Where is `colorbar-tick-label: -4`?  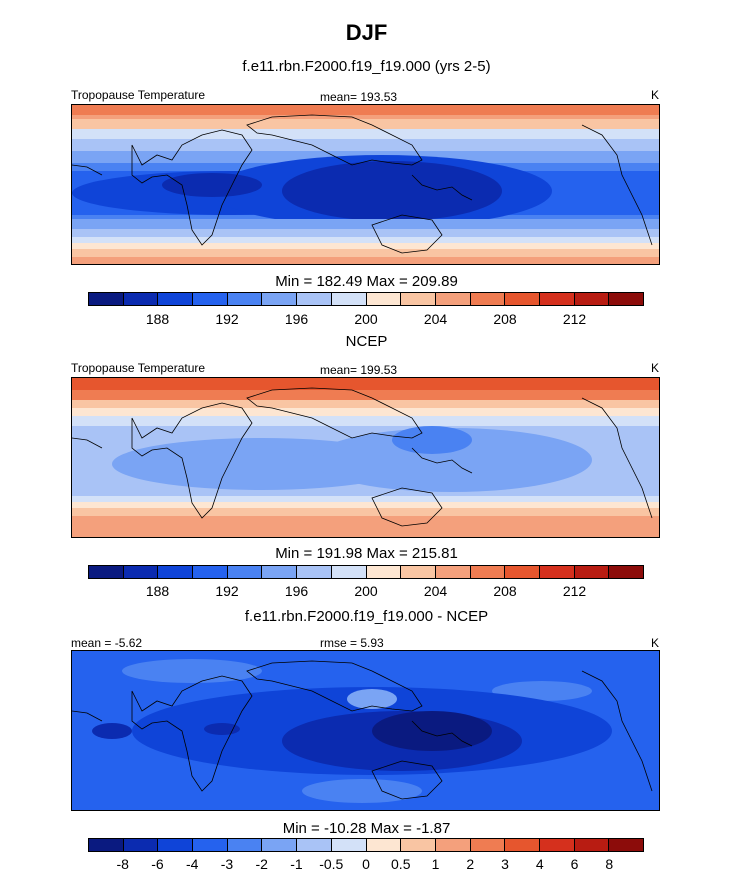
colorbar-tick-label: -4 is located at coordinates (192, 864).